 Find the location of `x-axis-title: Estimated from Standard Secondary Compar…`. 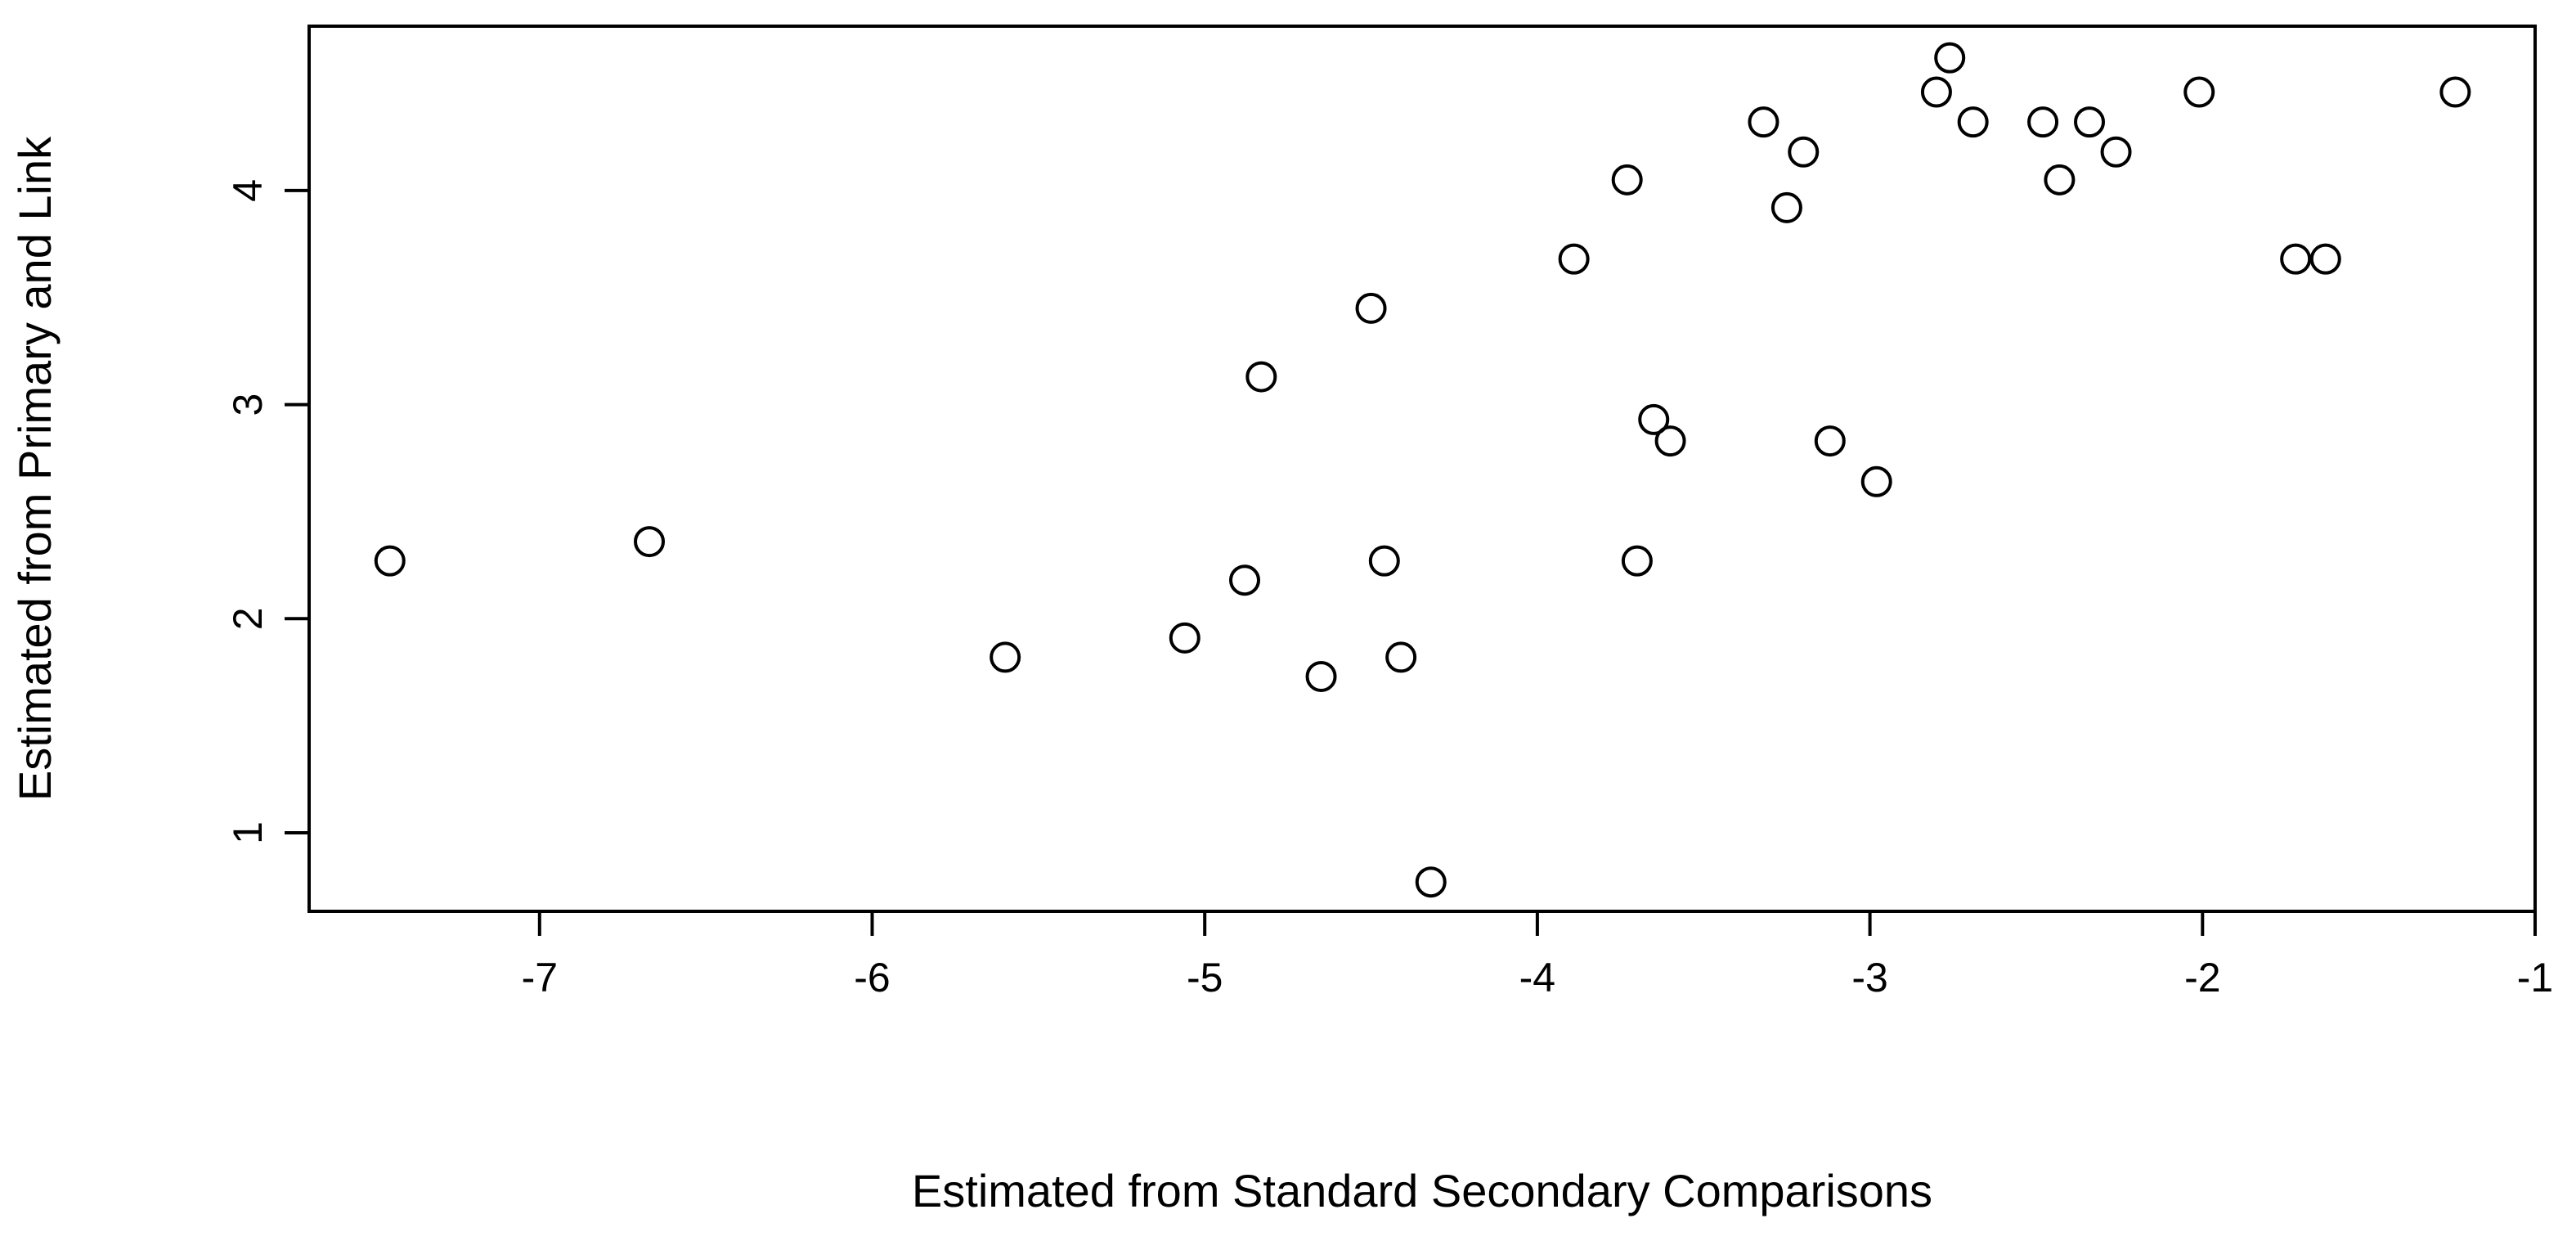

x-axis-title: Estimated from Standard Secondary Compar… is located at coordinates (1422, 1190).